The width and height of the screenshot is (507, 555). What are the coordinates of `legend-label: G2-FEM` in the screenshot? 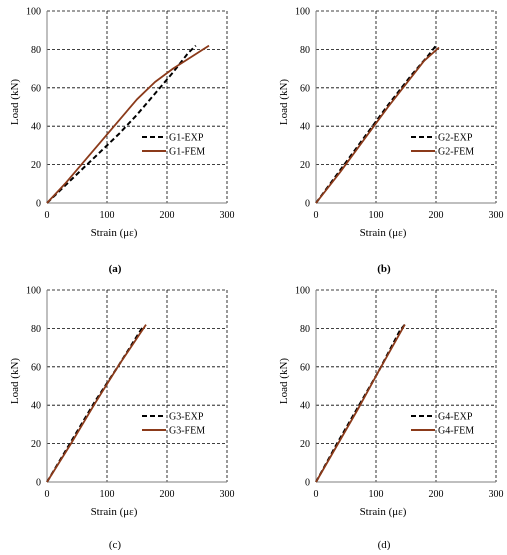 It's located at (456, 152).